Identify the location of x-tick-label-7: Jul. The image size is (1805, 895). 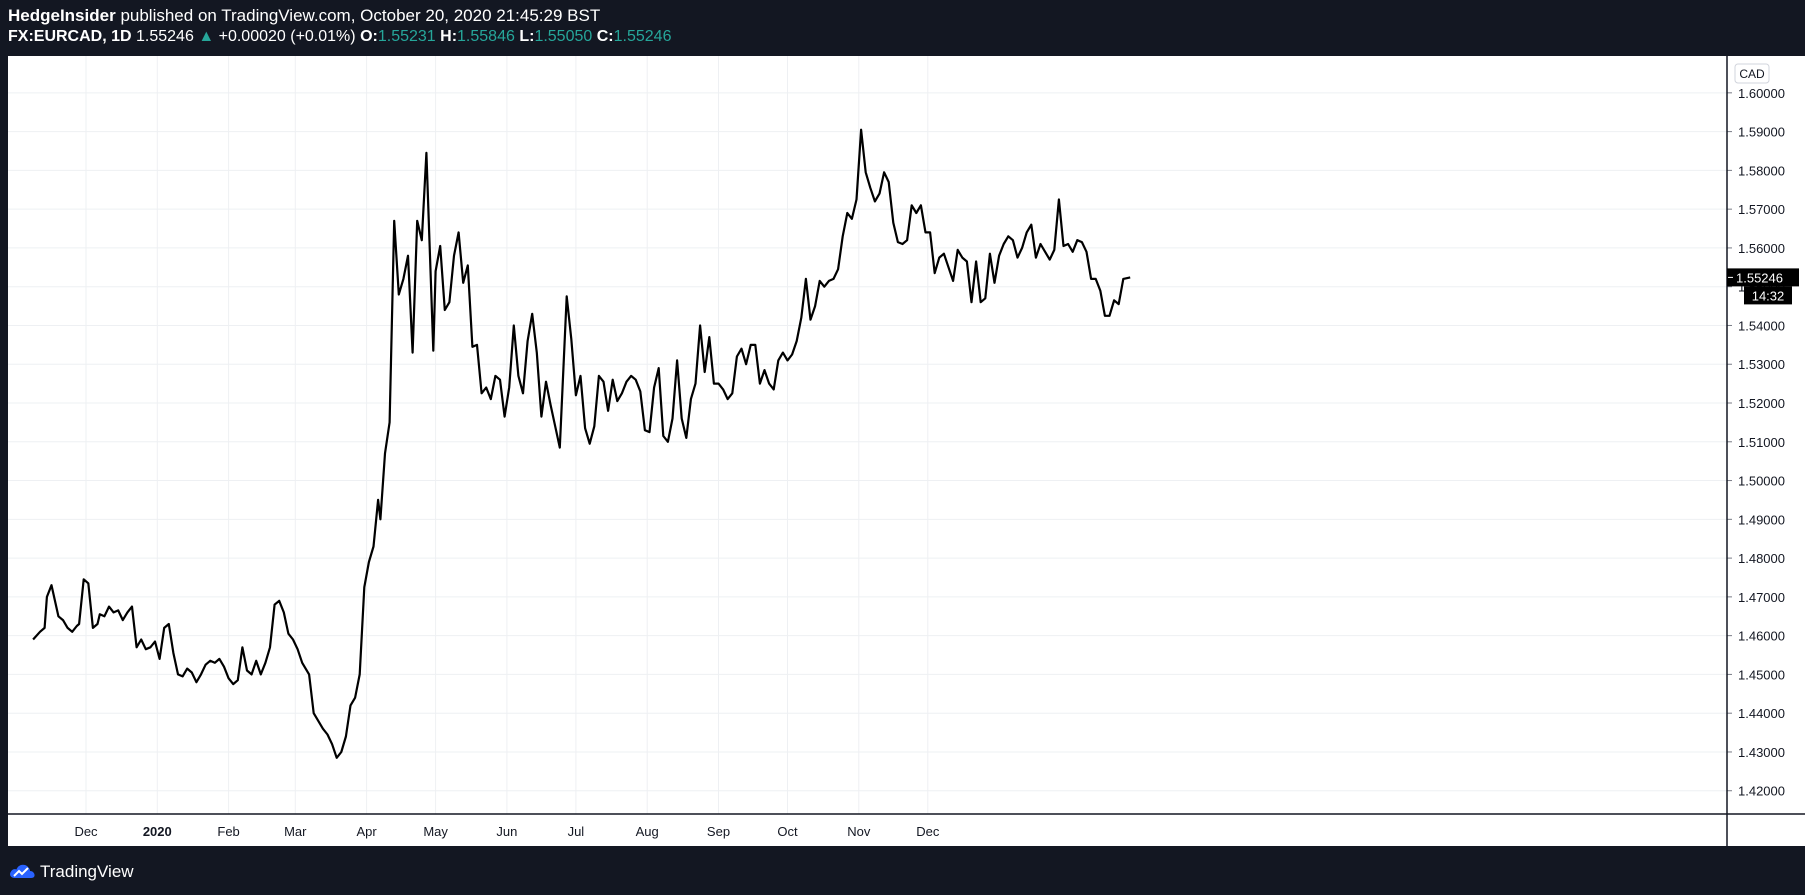
(576, 831).